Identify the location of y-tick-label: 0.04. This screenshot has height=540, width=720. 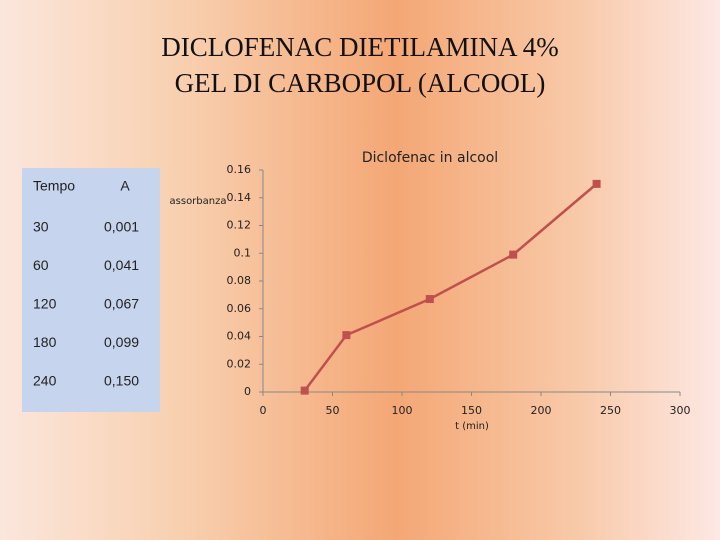
(239, 336).